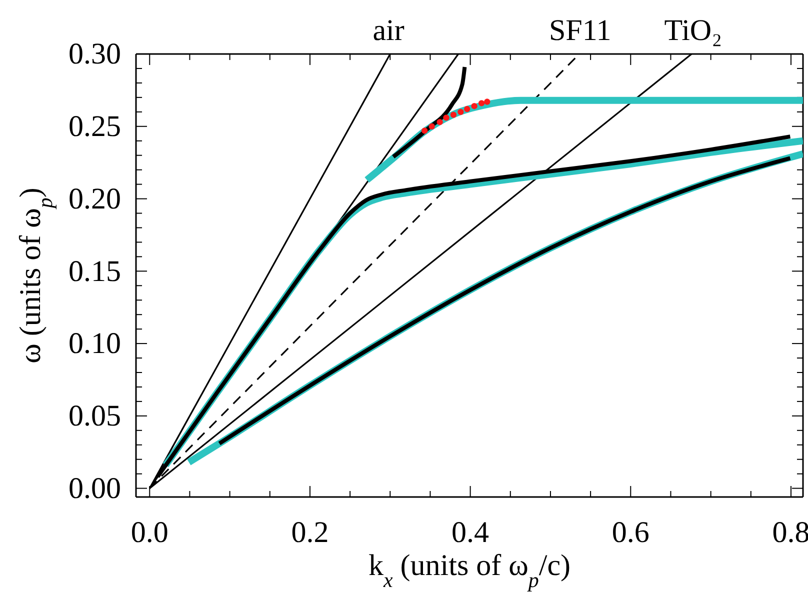 Image resolution: width=808 pixels, height=599 pixels. What do you see at coordinates (94, 416) in the screenshot?
I see `y-tick-label: 0.05` at bounding box center [94, 416].